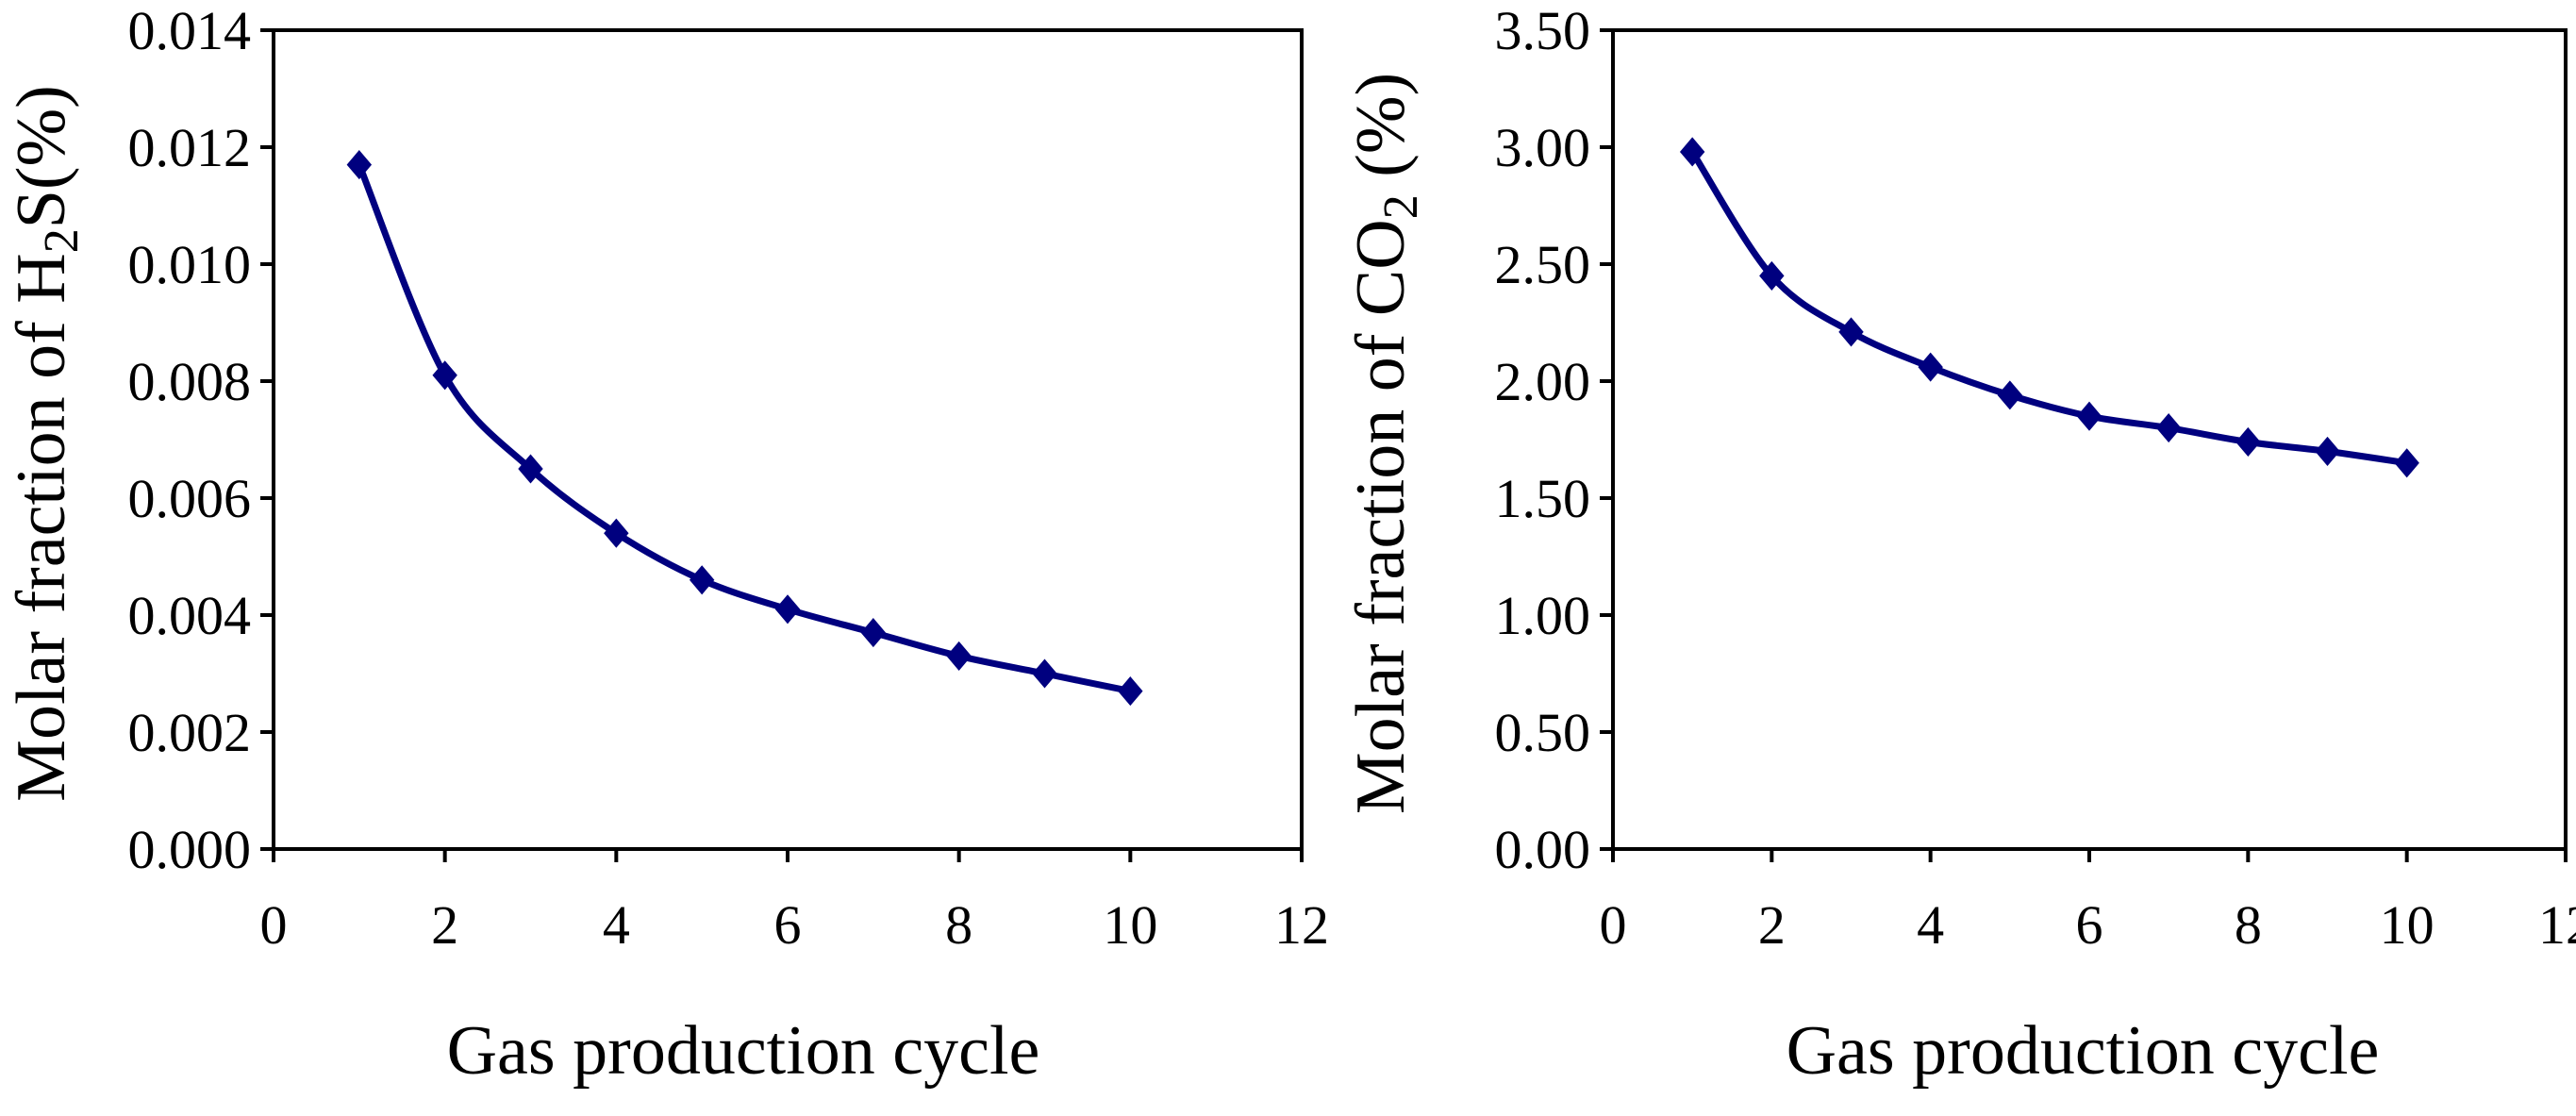 This screenshot has height=1116, width=2576. Describe the element at coordinates (2557, 925) in the screenshot. I see `co2-x-tick-label: 12` at that location.